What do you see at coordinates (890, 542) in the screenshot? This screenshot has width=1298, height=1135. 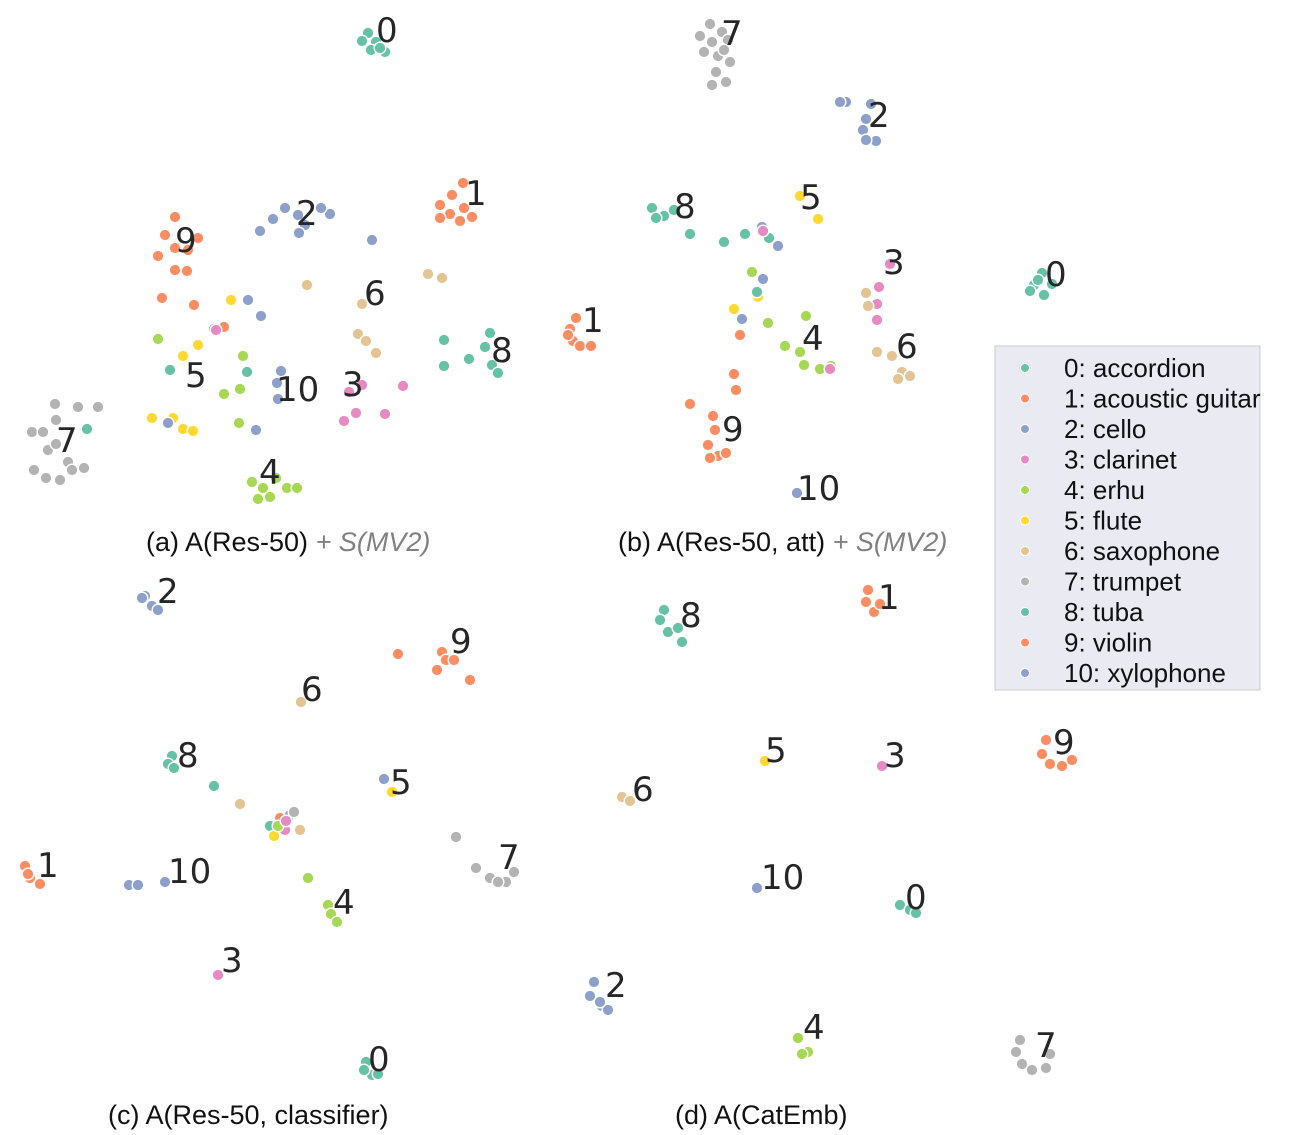 I see `caption-b-aux: + S(MV2)` at bounding box center [890, 542].